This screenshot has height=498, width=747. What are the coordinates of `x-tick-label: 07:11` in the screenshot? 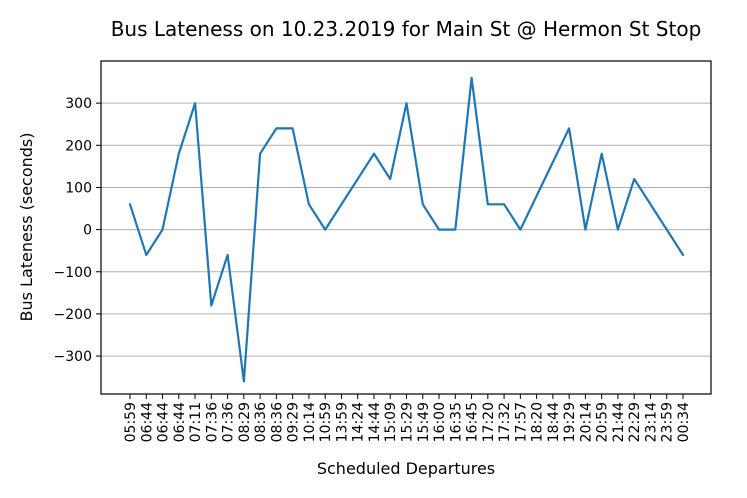 It's located at (196, 422).